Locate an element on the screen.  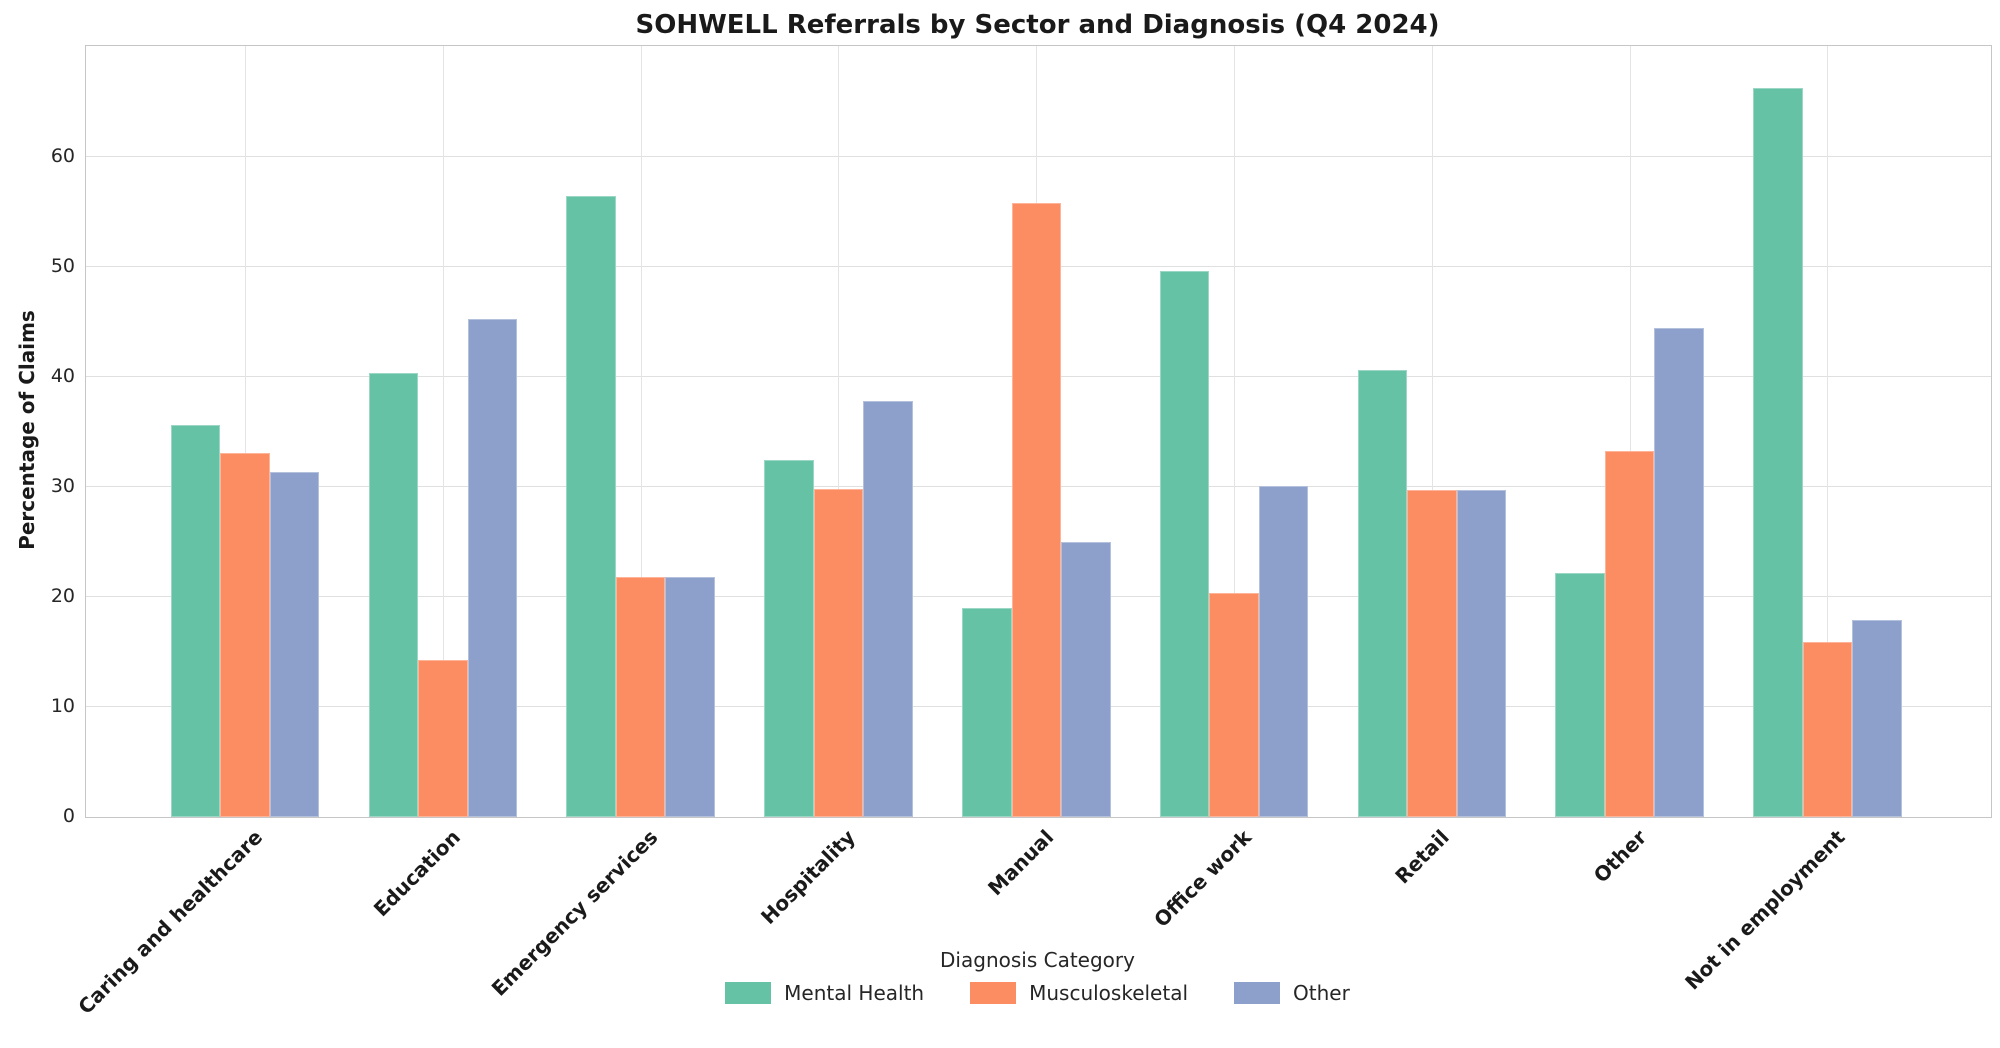
legend-label-musculoskeletal: Musculoskeletal is located at coordinates (1109, 993).